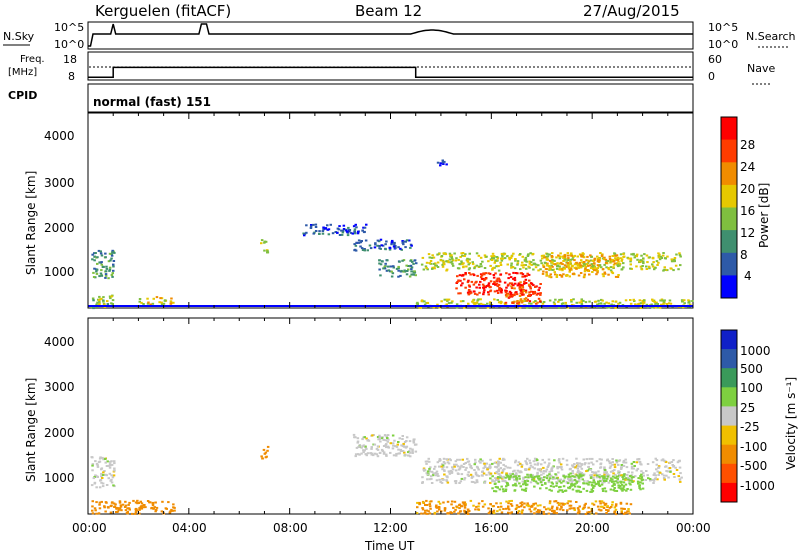 This screenshot has width=800, height=554. Describe the element at coordinates (69, 44) in the screenshot. I see `nsky-left-tick-bottom: 10^0` at that location.